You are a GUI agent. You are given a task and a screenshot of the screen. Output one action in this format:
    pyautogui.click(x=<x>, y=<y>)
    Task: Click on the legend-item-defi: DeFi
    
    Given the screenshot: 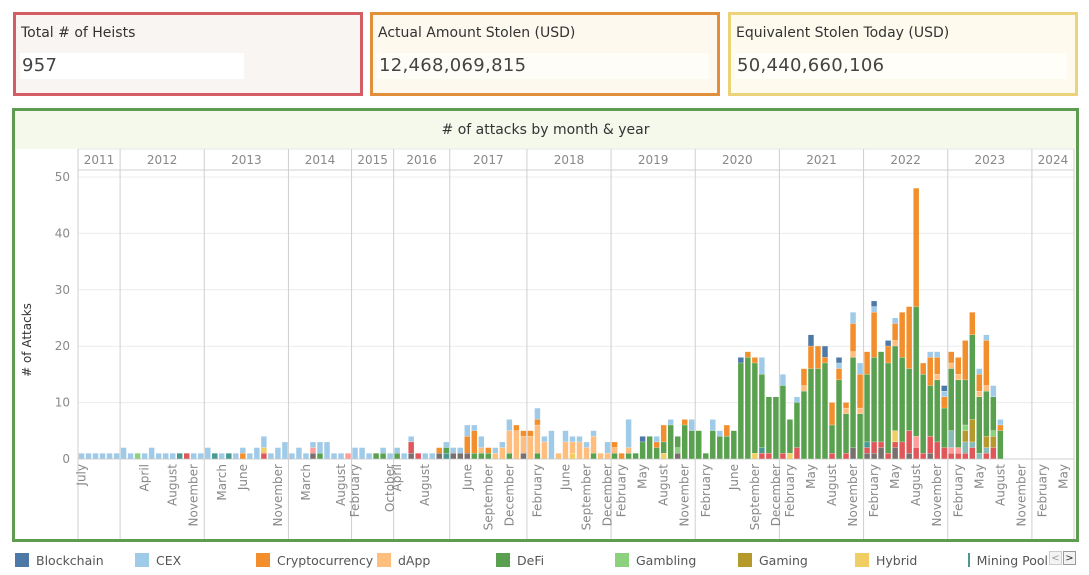 What is the action you would take?
    pyautogui.click(x=520, y=560)
    